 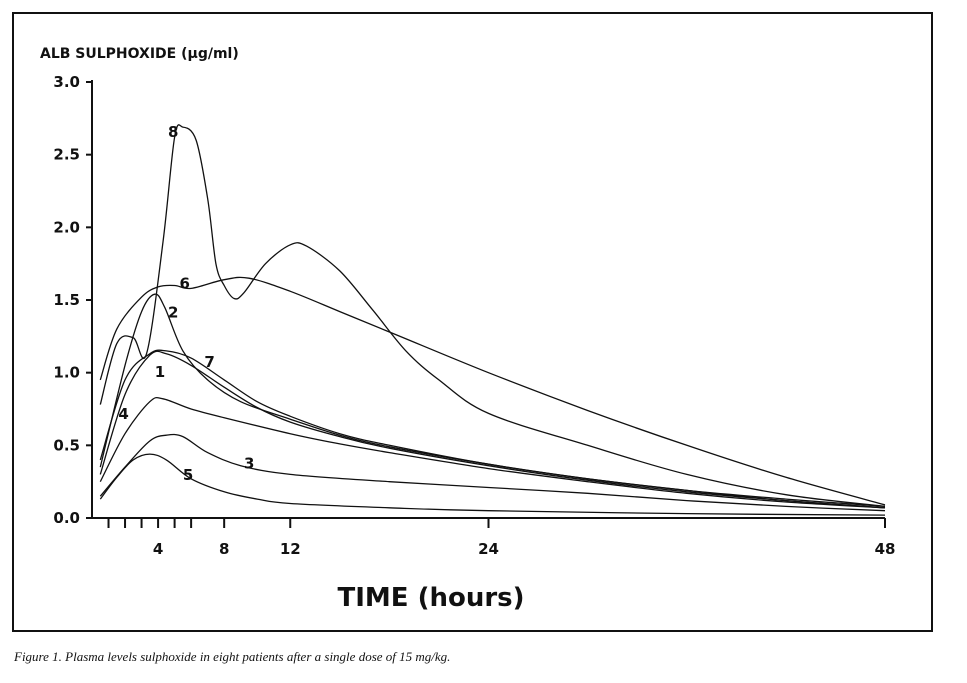 I want to click on series-labels: 1 2 3 4 5 6 7 8, so click(x=186, y=303).